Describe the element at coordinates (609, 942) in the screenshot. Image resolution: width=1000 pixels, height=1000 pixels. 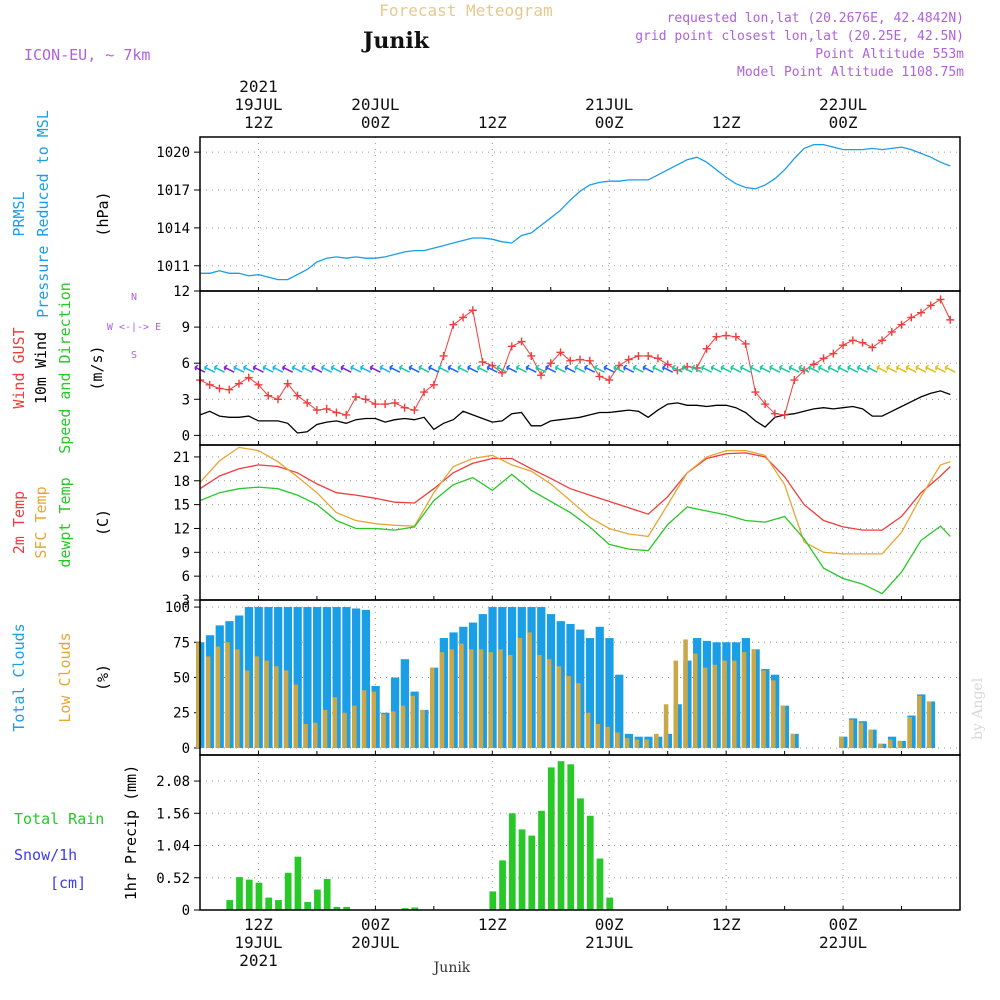
I see `bottom-time-label: 21JUL` at that location.